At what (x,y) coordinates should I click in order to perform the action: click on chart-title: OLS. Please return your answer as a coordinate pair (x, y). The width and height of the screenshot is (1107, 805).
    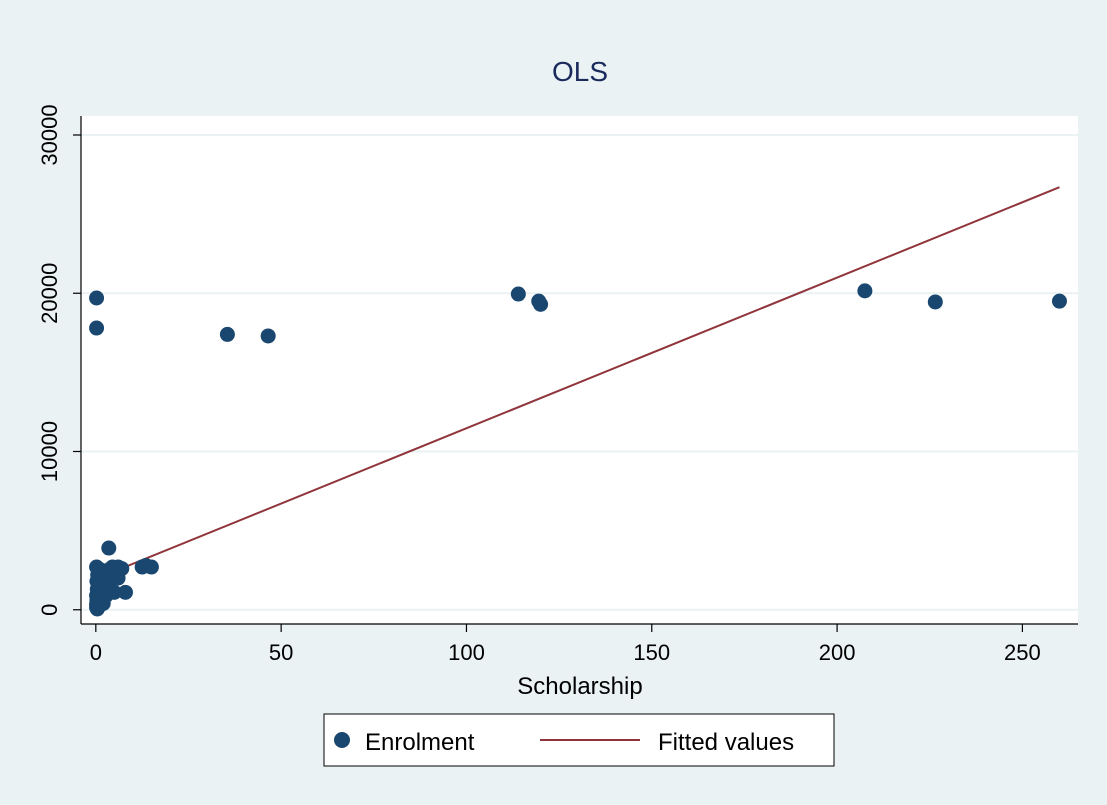
    Looking at the image, I should click on (580, 71).